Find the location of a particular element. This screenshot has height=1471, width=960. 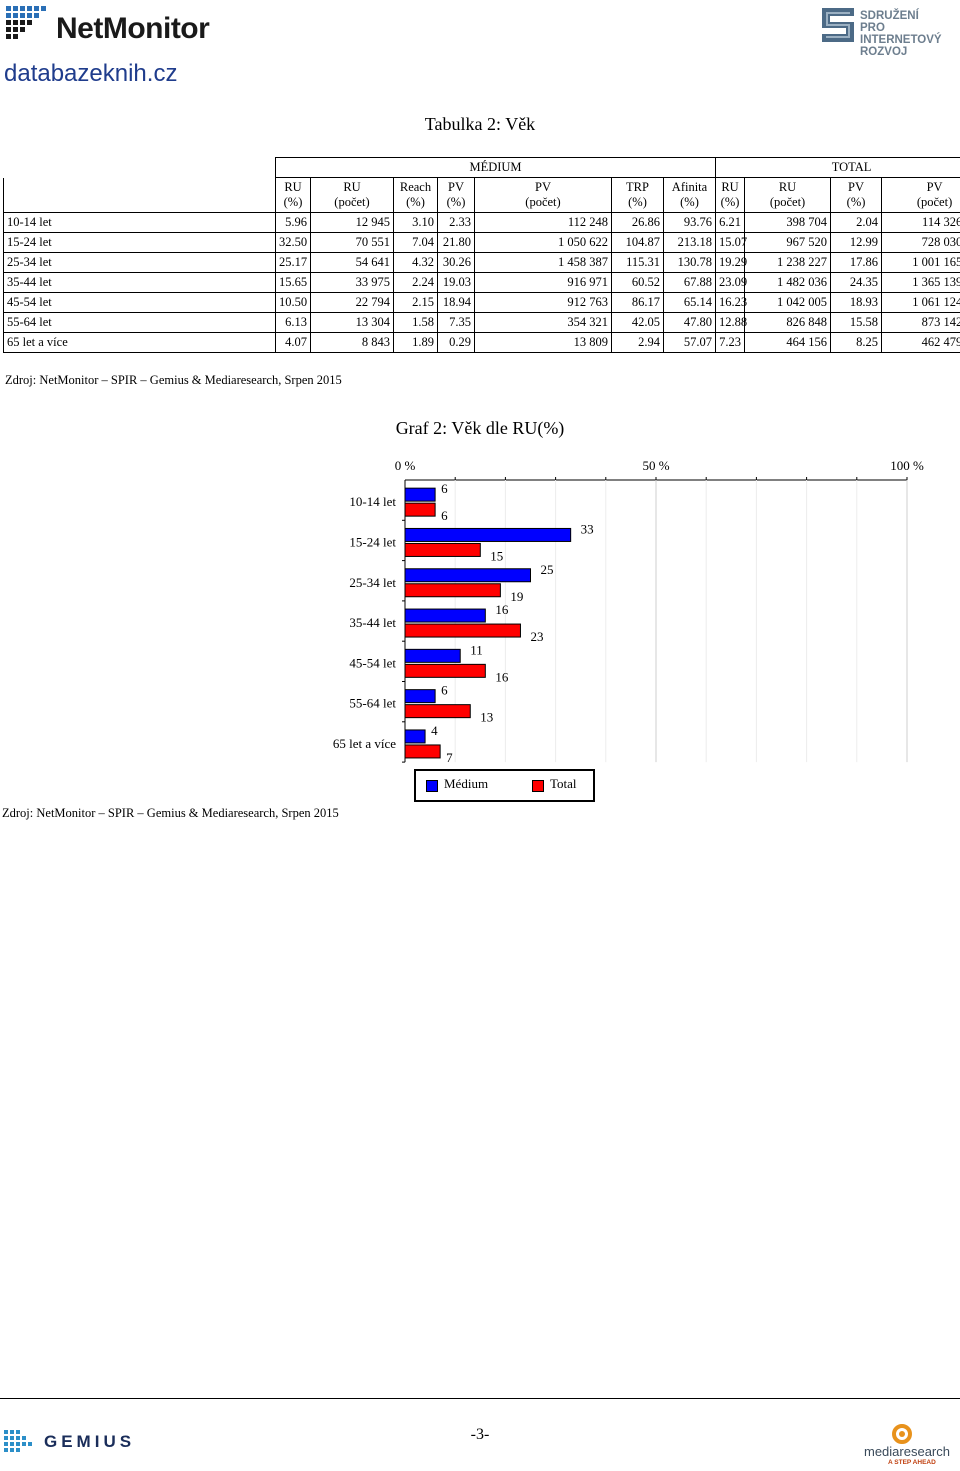

y-category-label: 65 let a více is located at coordinates (364, 743).